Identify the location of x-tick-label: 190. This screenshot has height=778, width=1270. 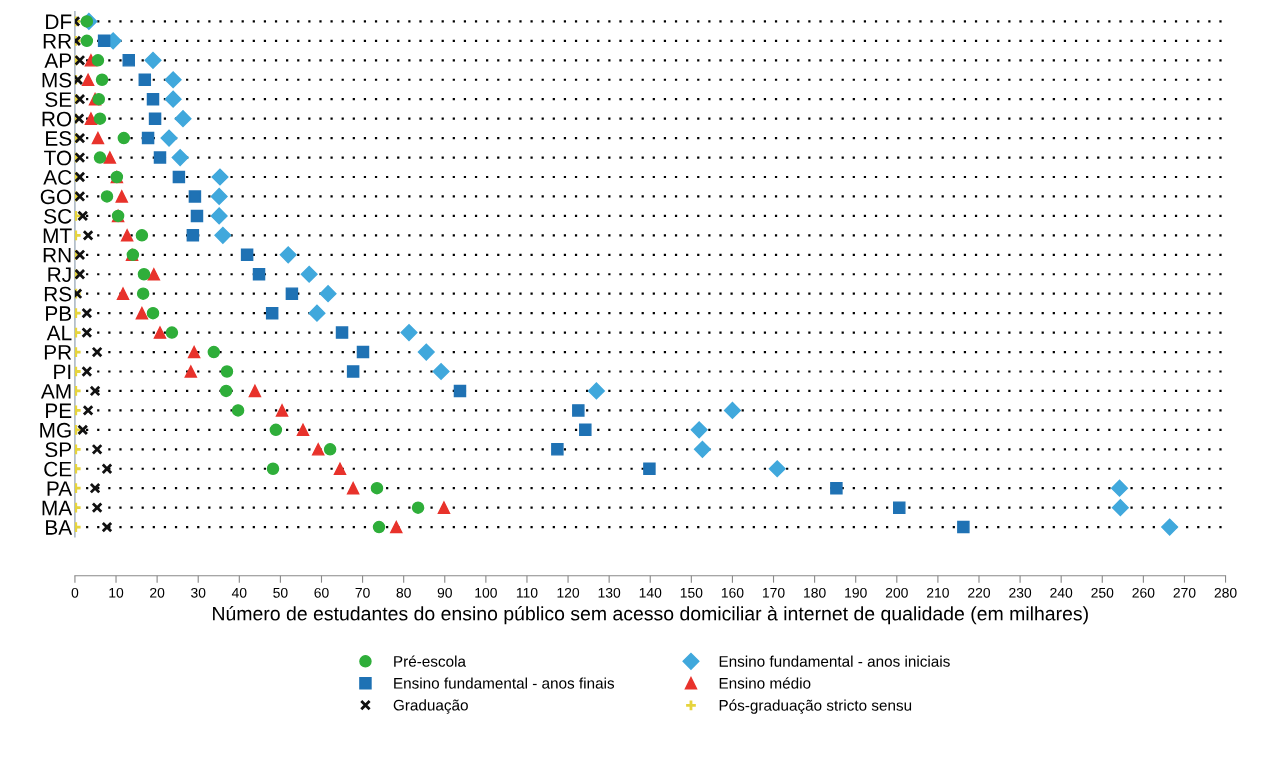
(856, 592).